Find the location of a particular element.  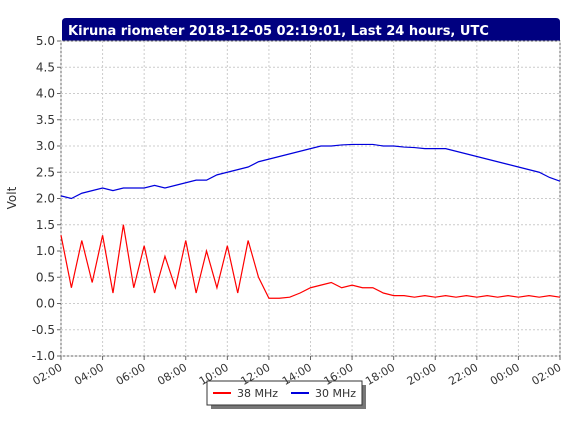

legend-label: 30 MHz is located at coordinates (335, 393).